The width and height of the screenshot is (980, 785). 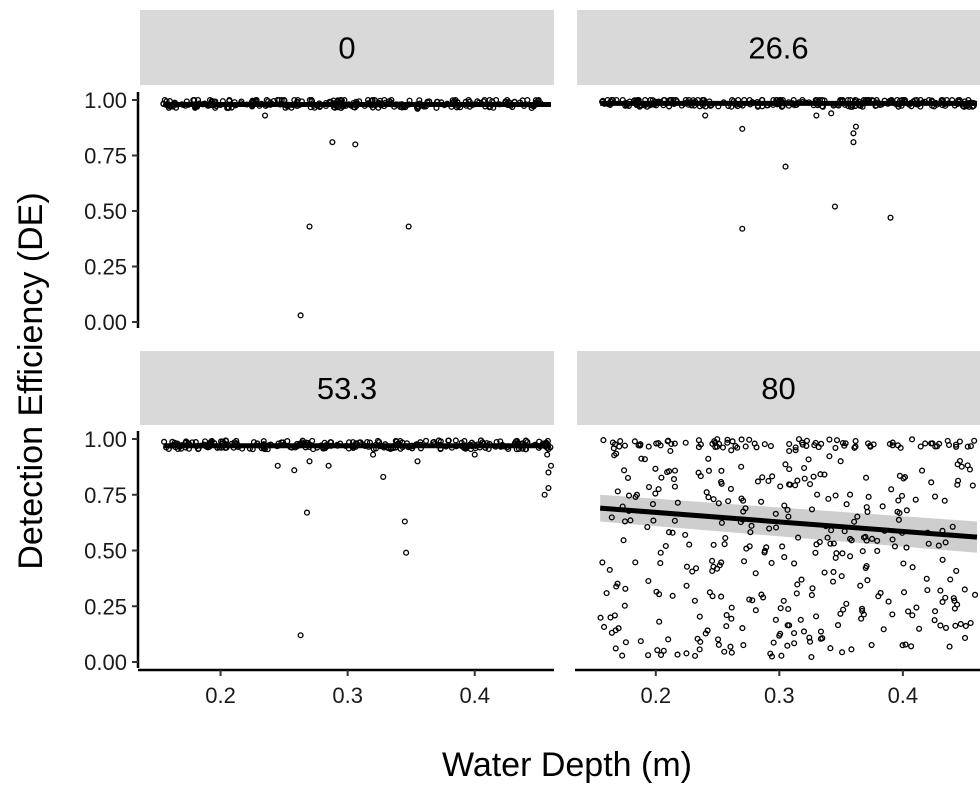 What do you see at coordinates (347, 695) in the screenshot?
I see `x-tick-label: 0.3` at bounding box center [347, 695].